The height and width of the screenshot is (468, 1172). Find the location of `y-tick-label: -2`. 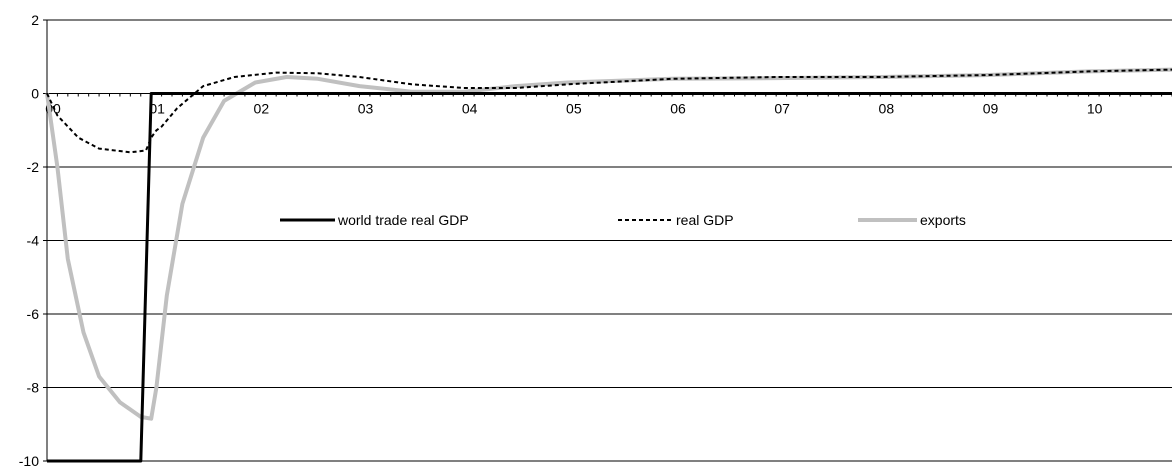

y-tick-label: -2 is located at coordinates (33, 167).